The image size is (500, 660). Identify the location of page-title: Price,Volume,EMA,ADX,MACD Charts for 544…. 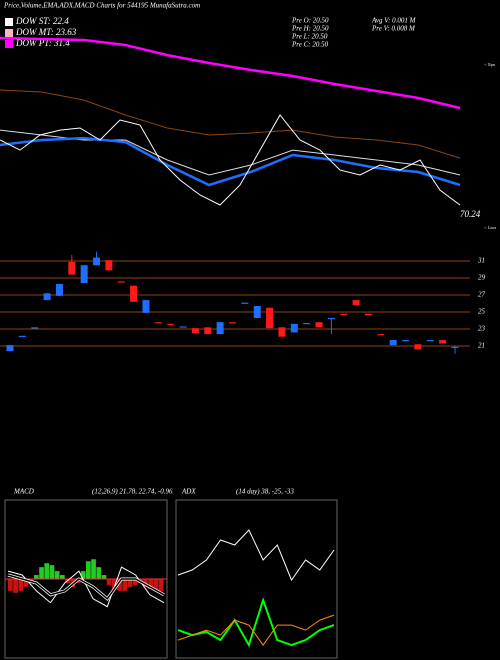
(101, 6).